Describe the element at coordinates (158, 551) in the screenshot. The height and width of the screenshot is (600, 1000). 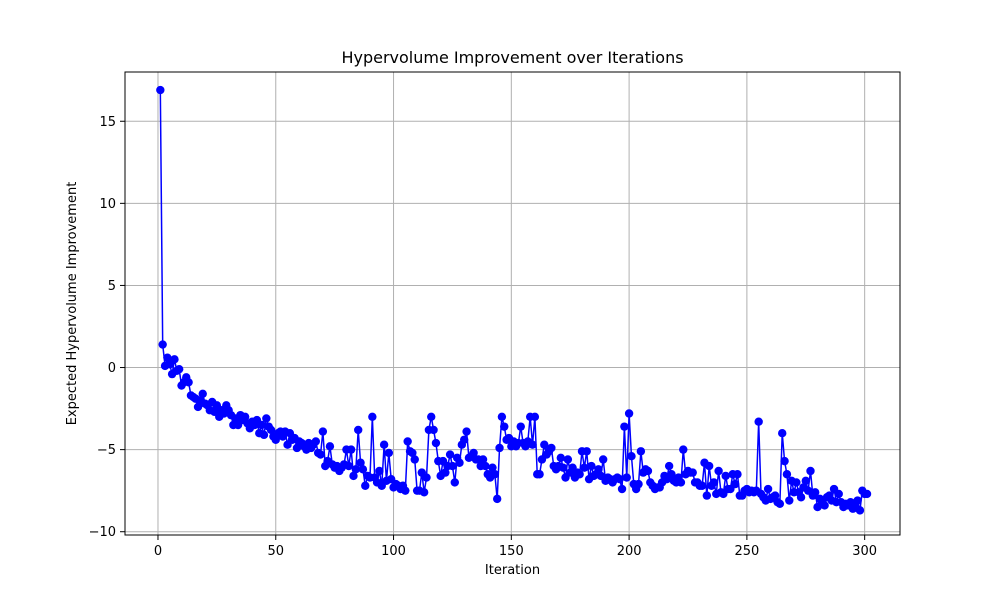
I see `x-tick-label: 0` at that location.